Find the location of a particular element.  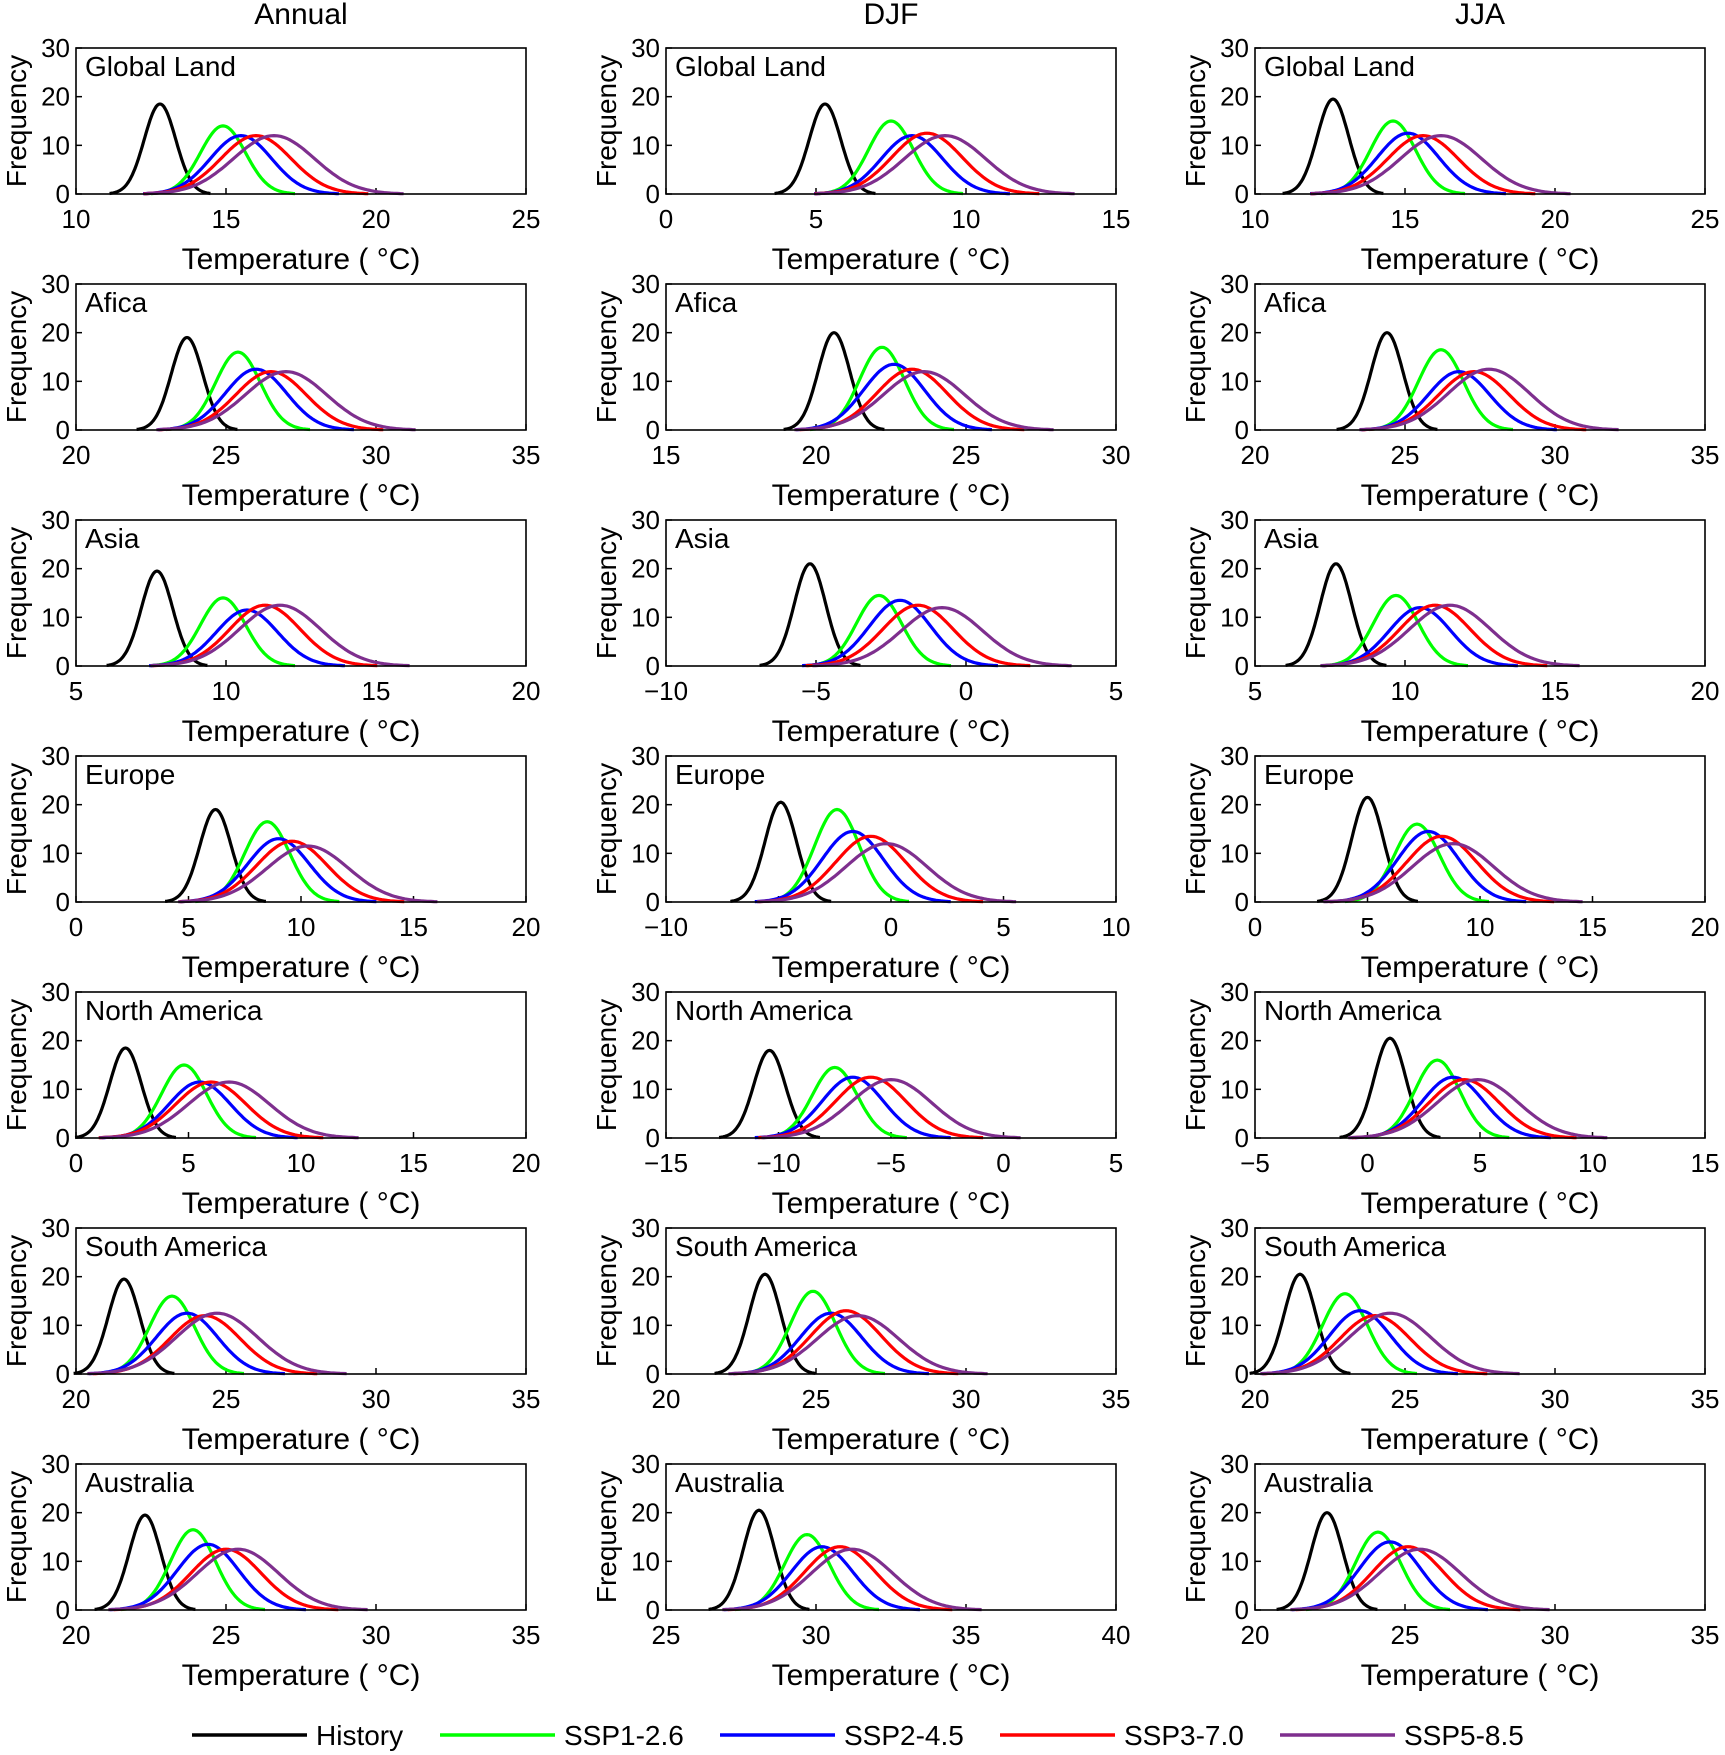

region-label: Afica is located at coordinates (116, 302).